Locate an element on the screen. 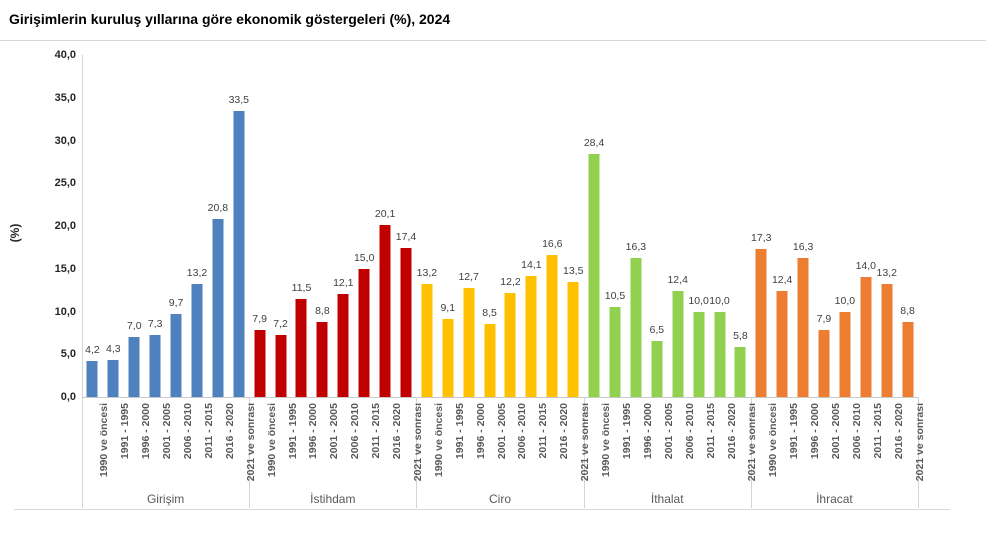 This screenshot has width=988, height=536. bar-value-label: 10,0 is located at coordinates (698, 300).